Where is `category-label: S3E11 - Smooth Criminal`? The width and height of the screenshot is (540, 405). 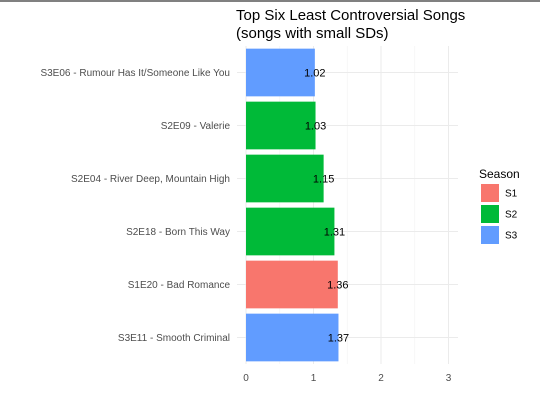
category-label: S3E11 - Smooth Criminal is located at coordinates (174, 338).